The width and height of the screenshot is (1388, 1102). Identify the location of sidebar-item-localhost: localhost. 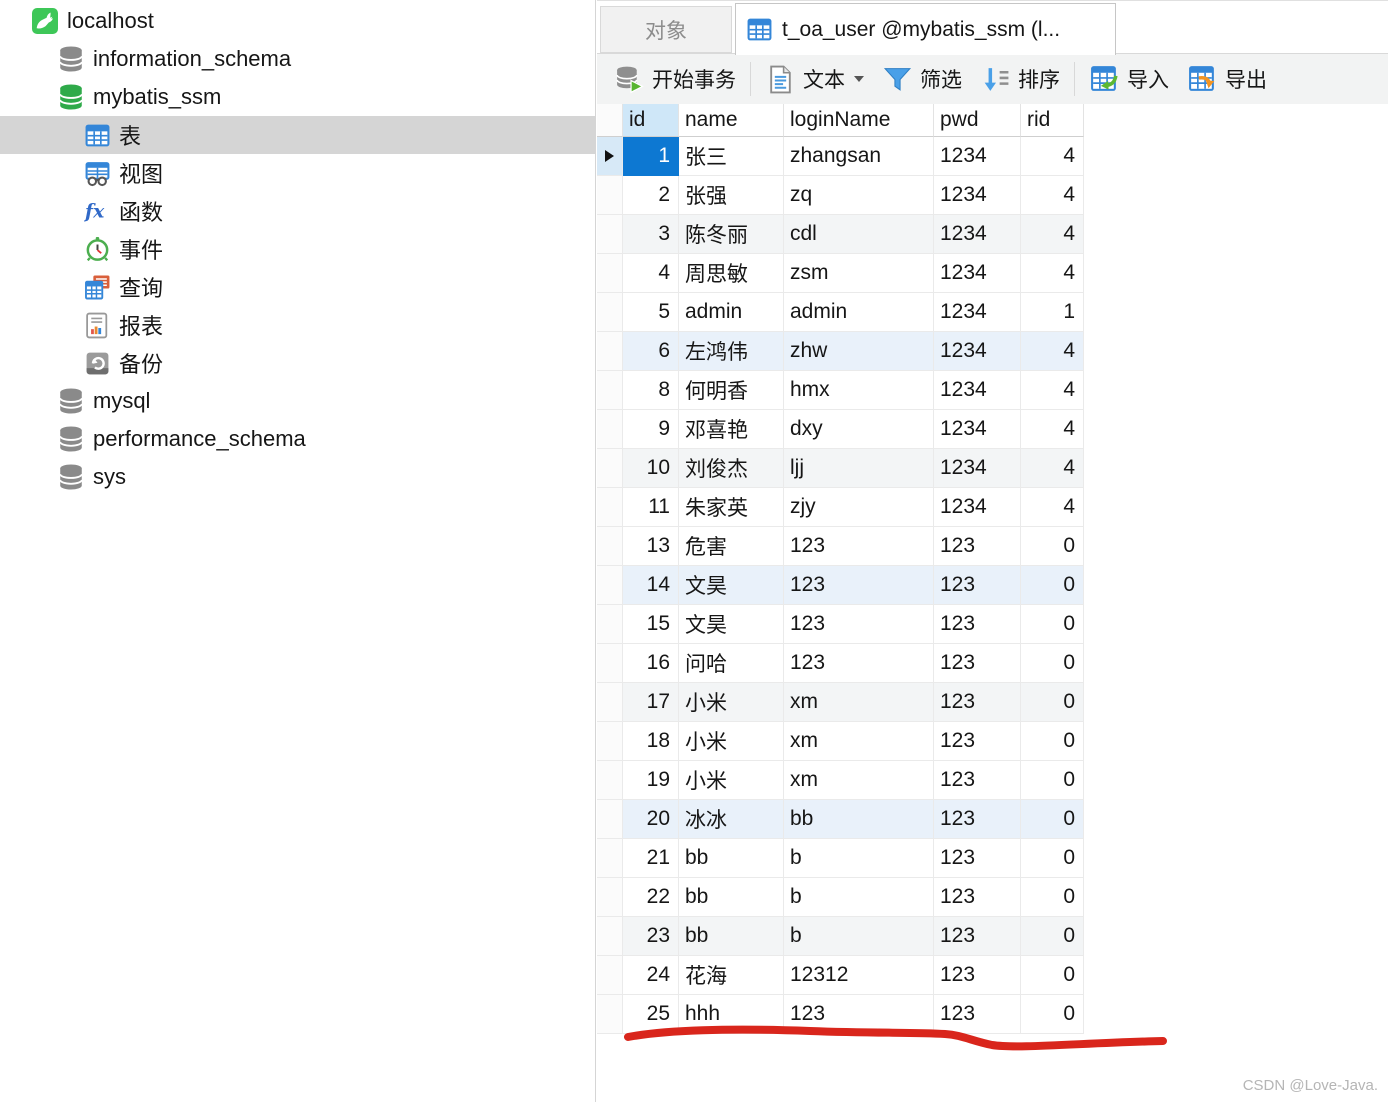
(297, 21).